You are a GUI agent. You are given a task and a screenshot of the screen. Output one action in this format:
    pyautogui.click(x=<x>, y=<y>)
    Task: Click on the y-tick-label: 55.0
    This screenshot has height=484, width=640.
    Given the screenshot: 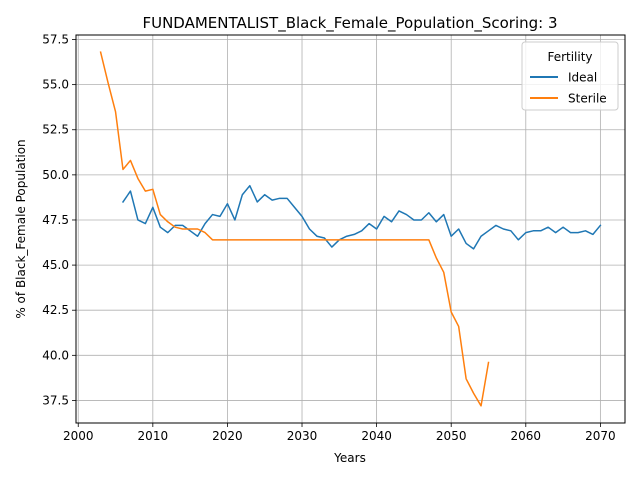 What is the action you would take?
    pyautogui.click(x=55, y=85)
    